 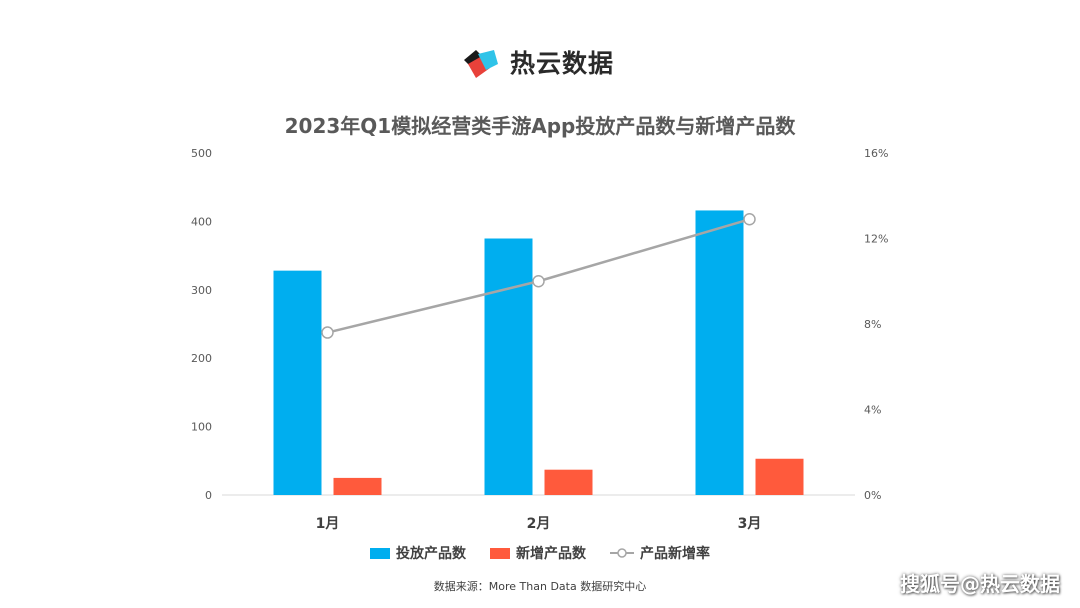 What do you see at coordinates (540, 126) in the screenshot?
I see `chart-title: 2023年Q1模拟经营类手游App投放产品数与新增产品数` at bounding box center [540, 126].